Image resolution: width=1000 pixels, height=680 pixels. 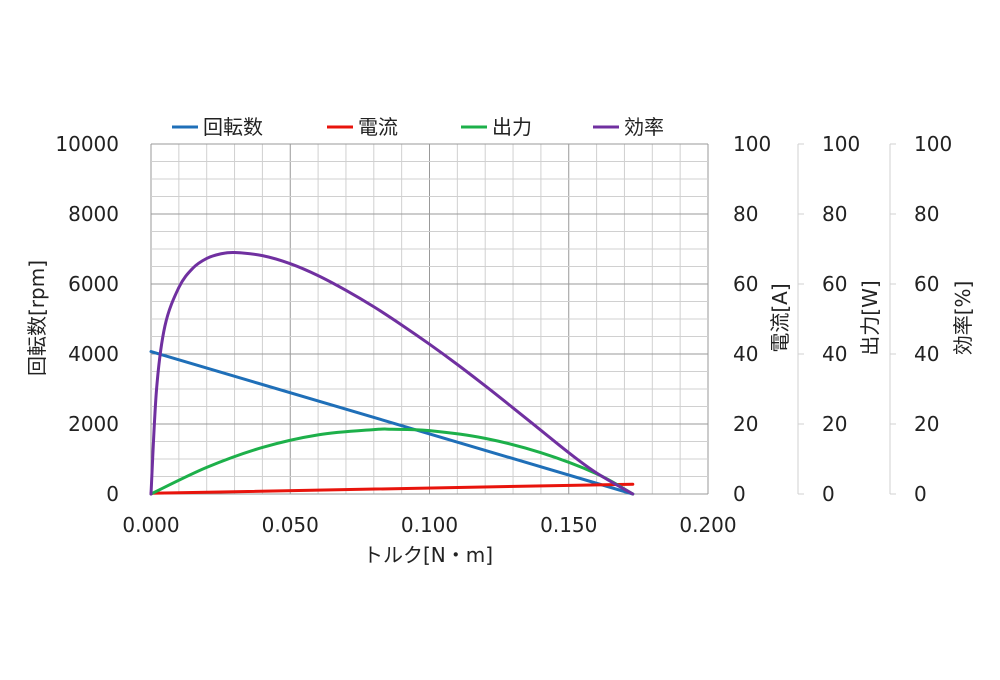 What do you see at coordinates (37, 318) in the screenshot?
I see `y-axis-title-rpm: 回転数[rpm]` at bounding box center [37, 318].